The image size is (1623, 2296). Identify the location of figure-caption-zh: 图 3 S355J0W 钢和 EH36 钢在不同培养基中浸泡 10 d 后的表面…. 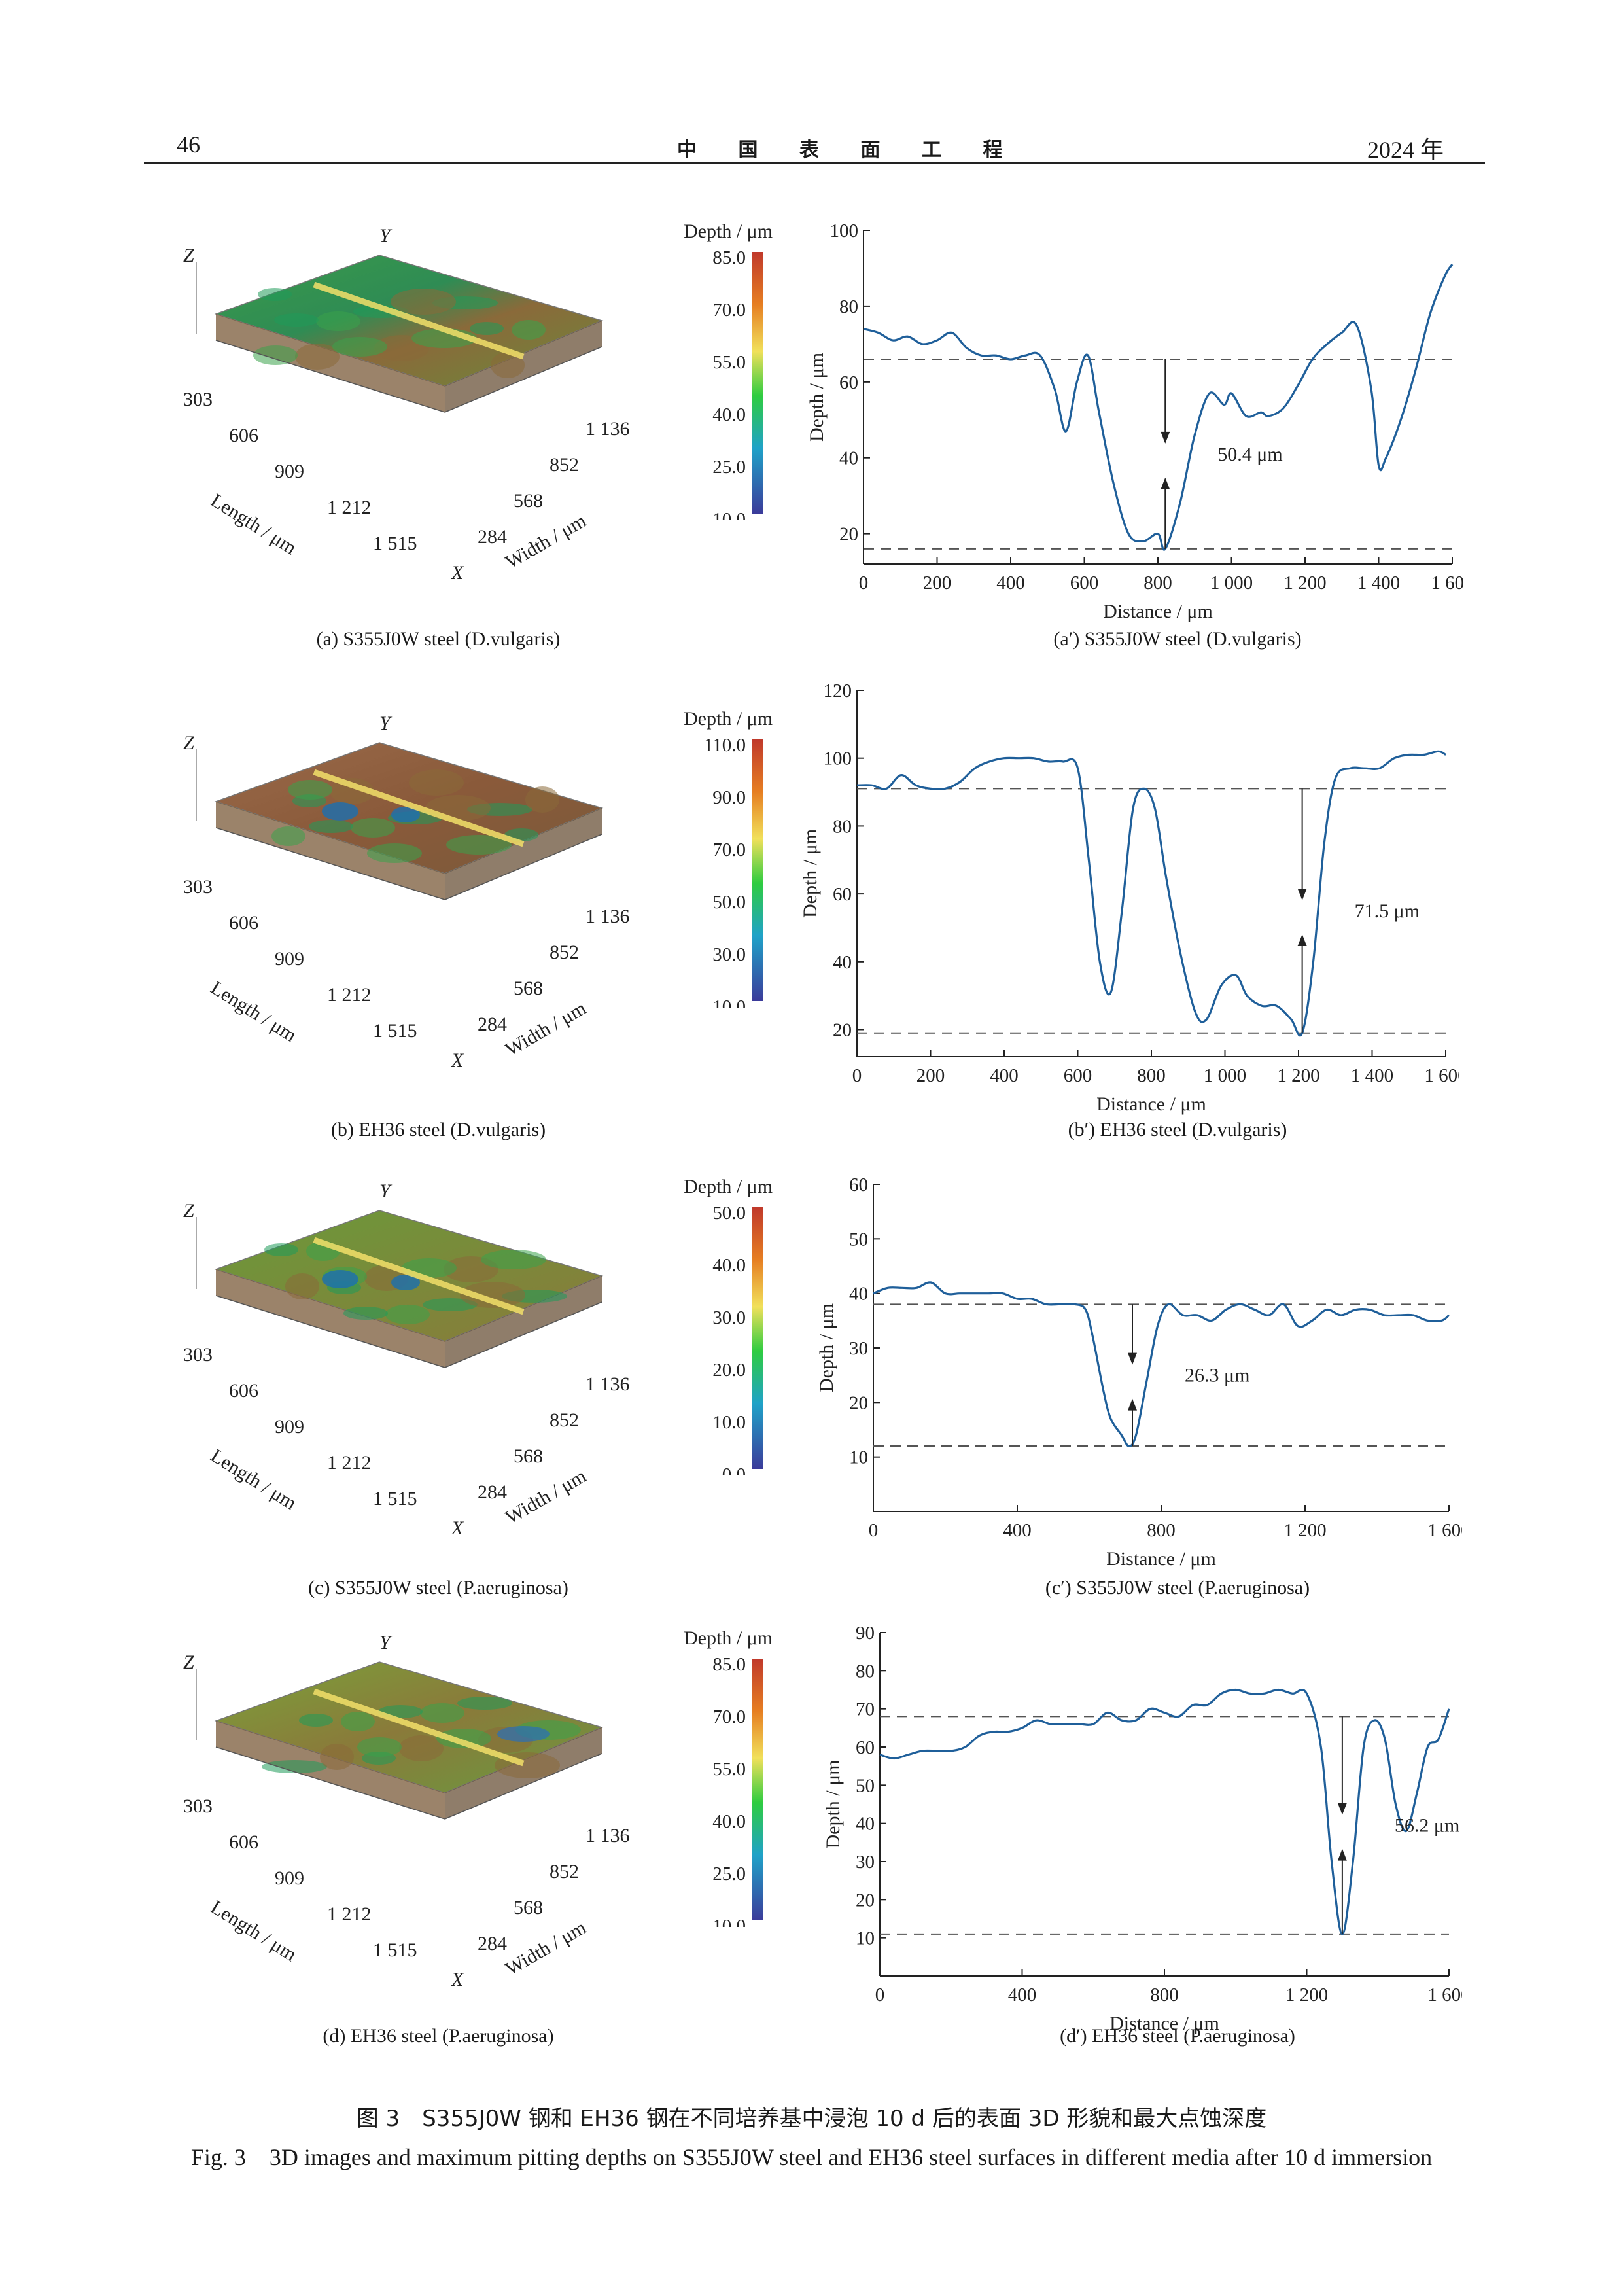
(812, 2119).